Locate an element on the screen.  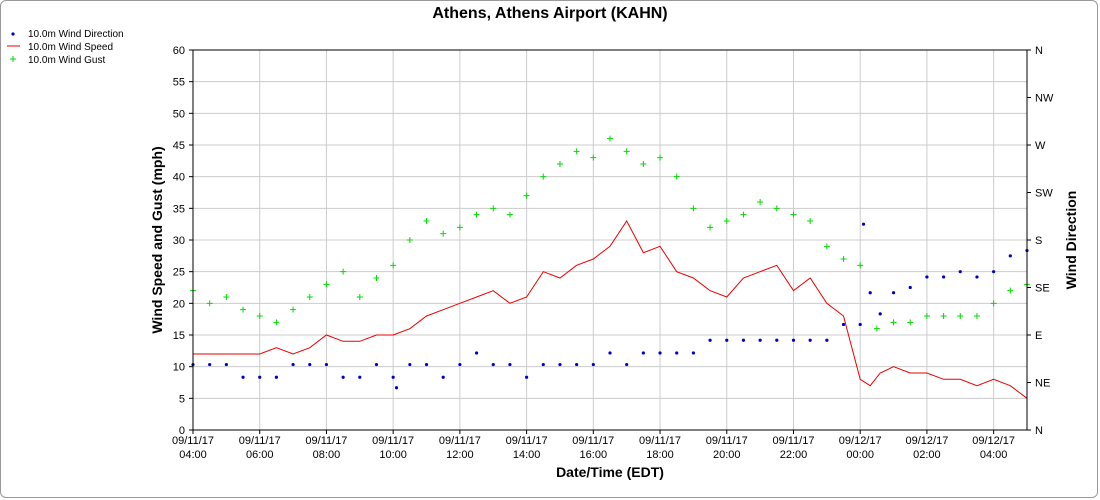
x-tick-time: 12:00 is located at coordinates (460, 455).